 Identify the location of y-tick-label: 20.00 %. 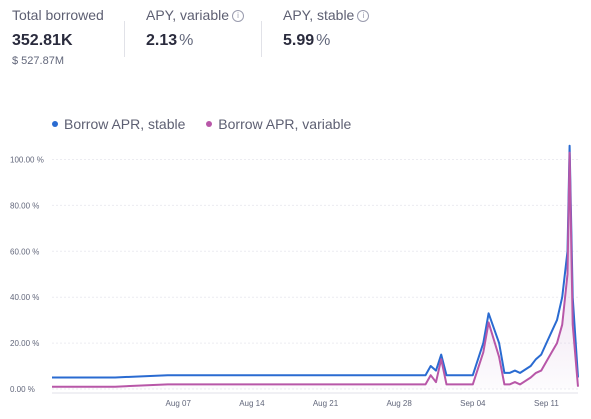
(24, 343).